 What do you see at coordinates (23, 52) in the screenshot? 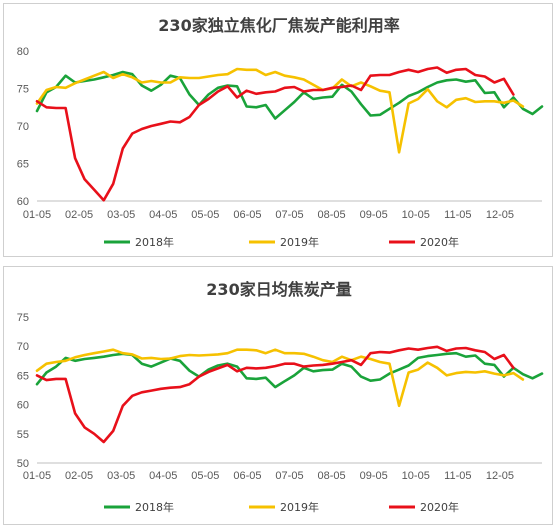
I see `y-tick-label: 80` at bounding box center [23, 52].